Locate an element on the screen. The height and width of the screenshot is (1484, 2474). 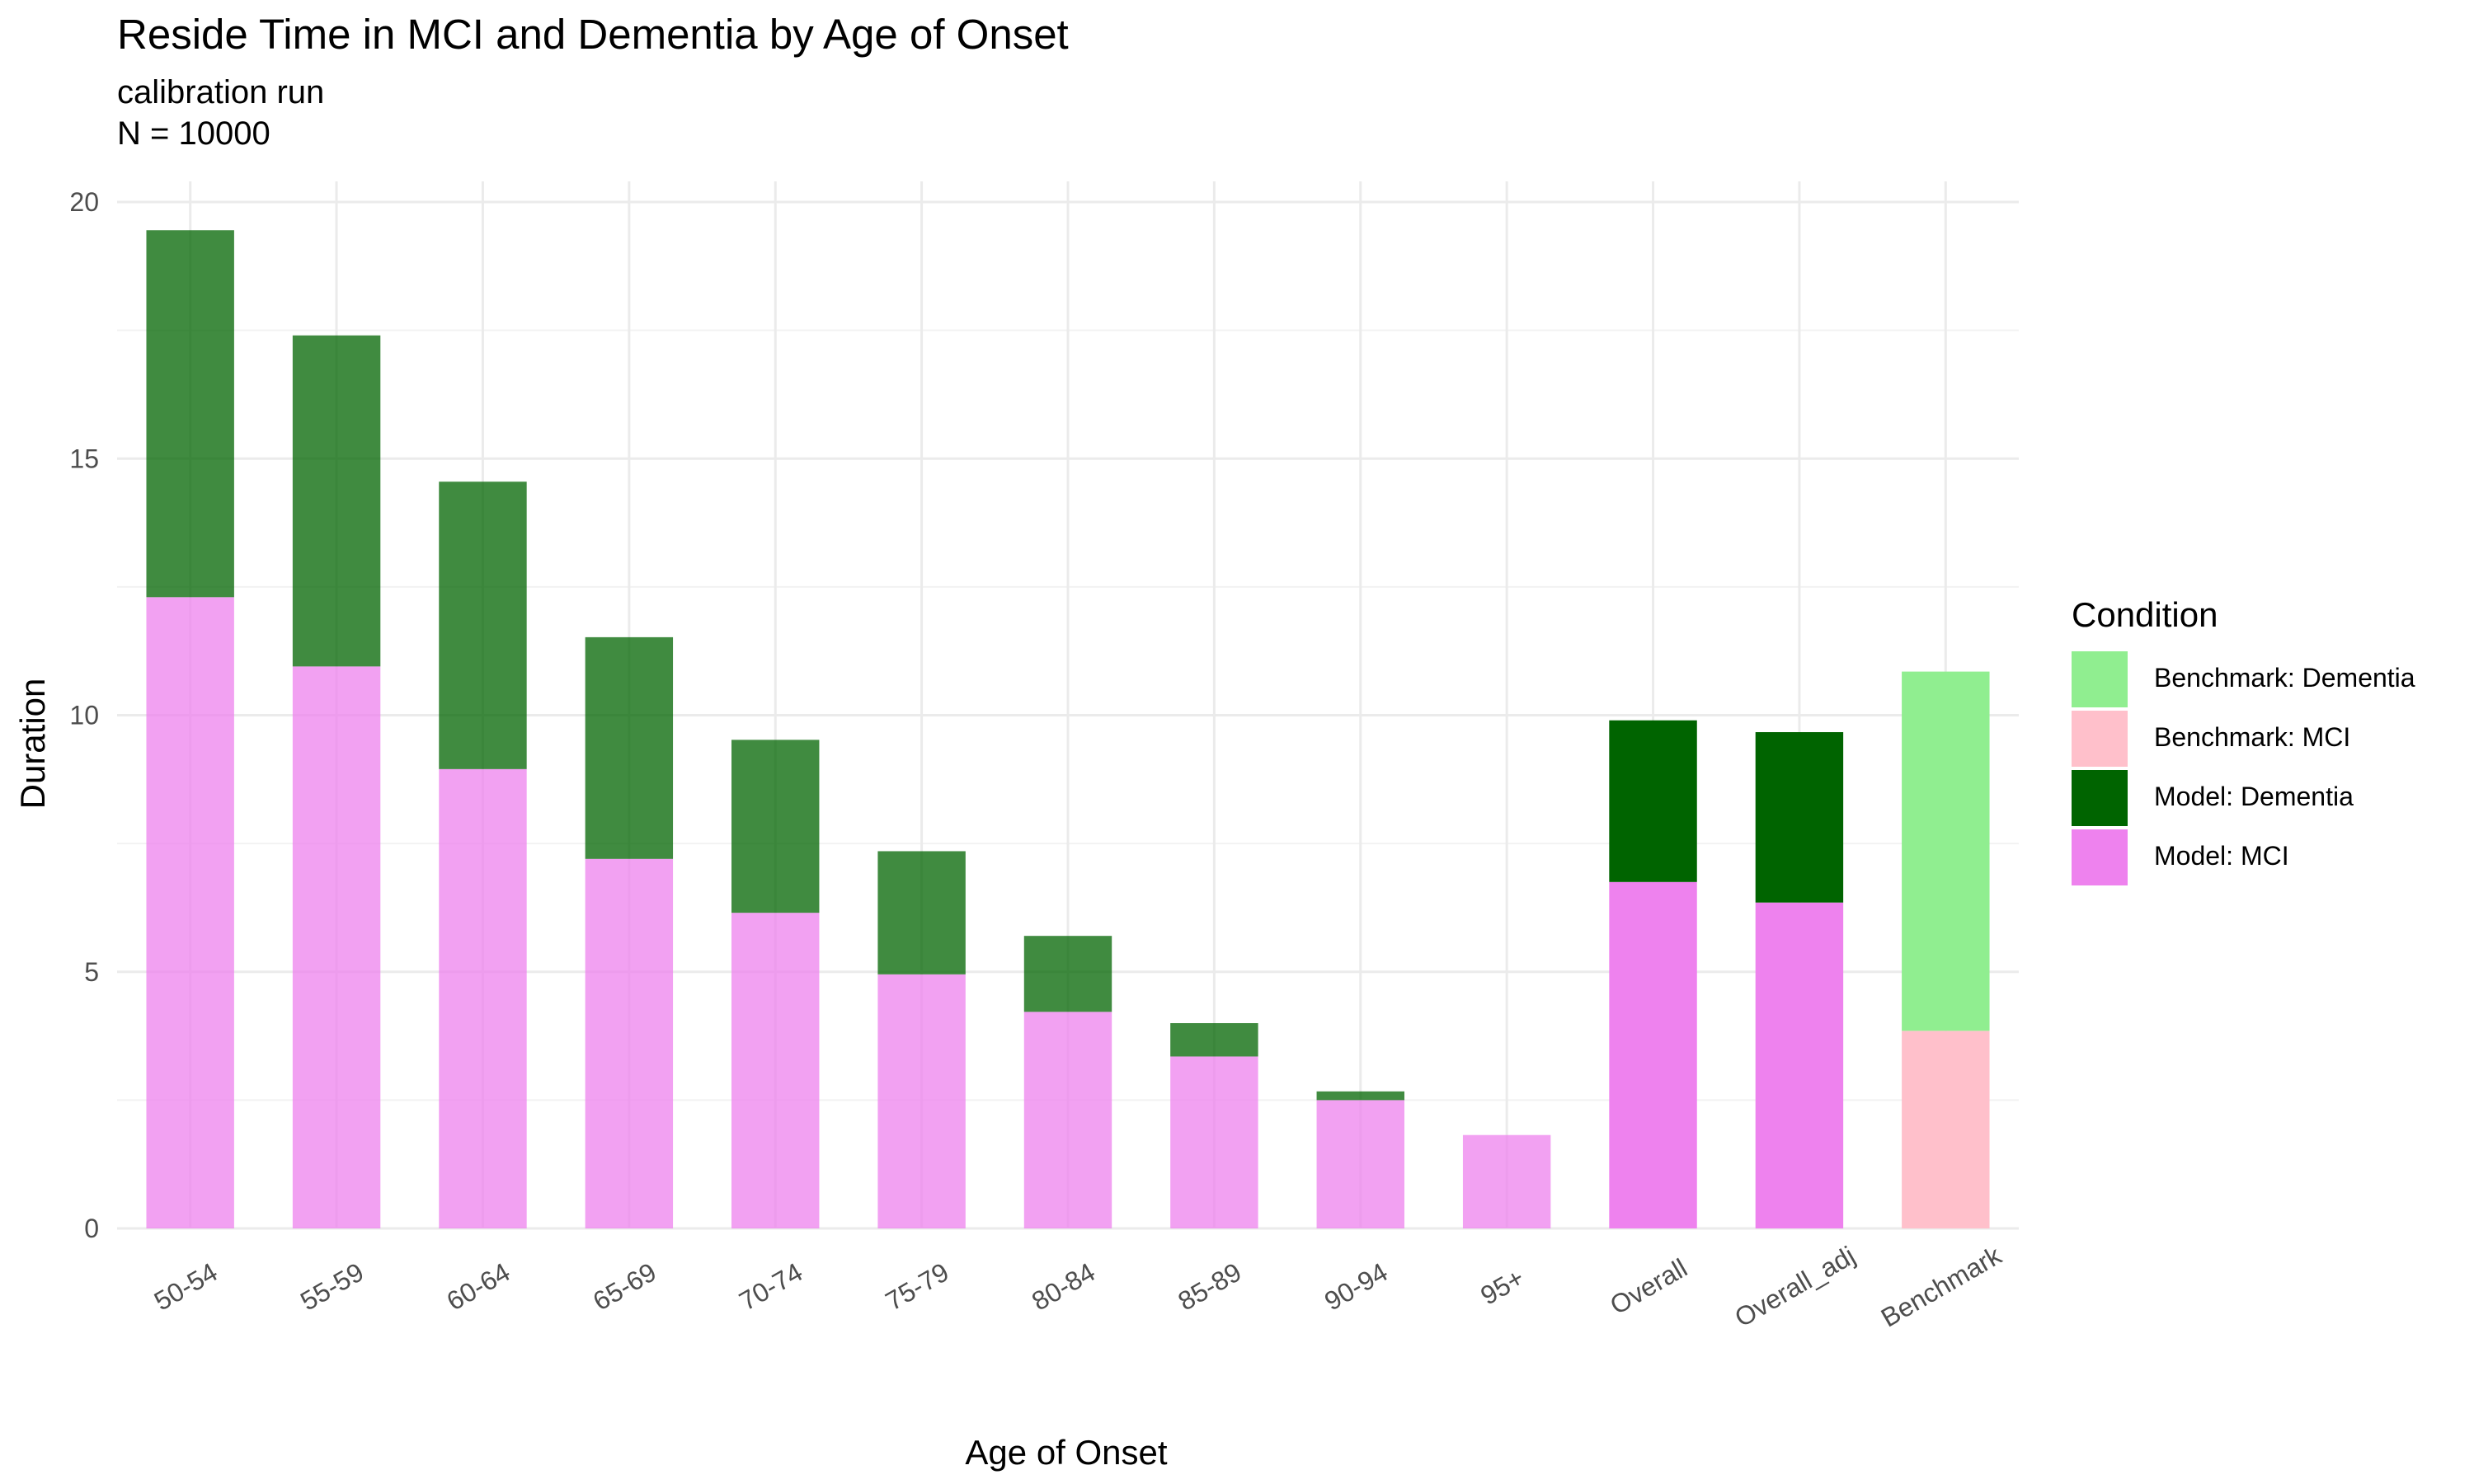
legend-item: Model: MCI is located at coordinates (2269, 858).